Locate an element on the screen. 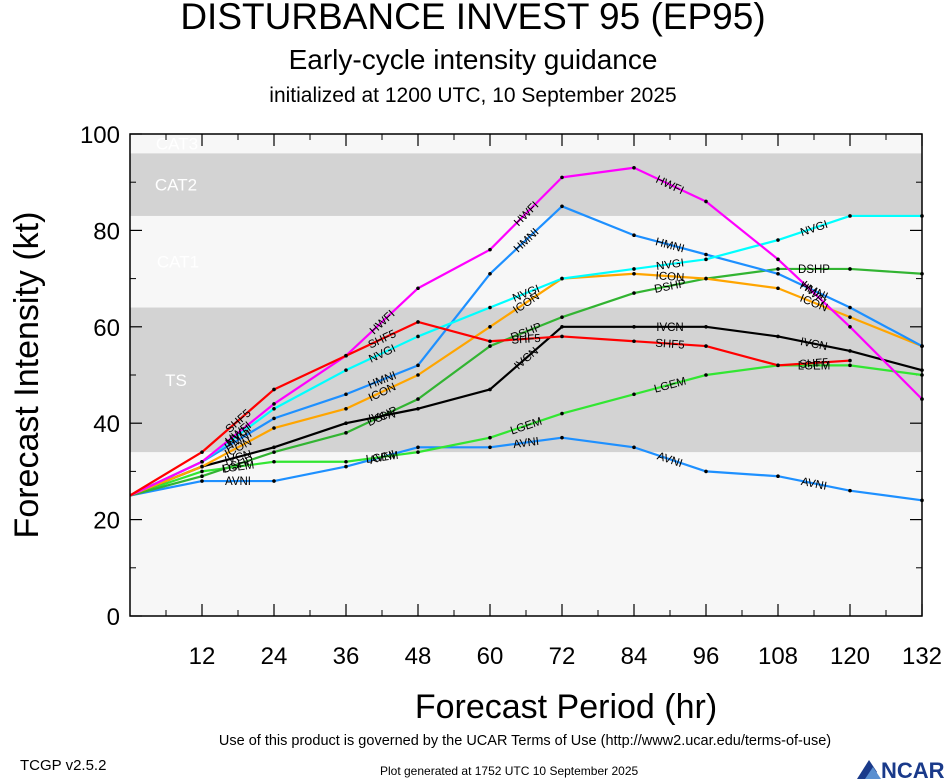 The height and width of the screenshot is (780, 946). y-axis-label: Forecast Intensity (kt) is located at coordinates (27, 375).